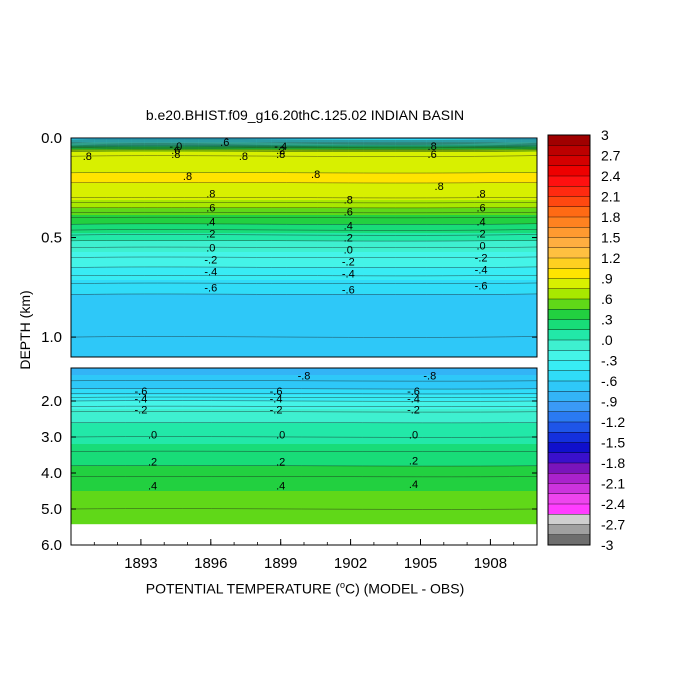 Image resolution: width=700 pixels, height=700 pixels. Describe the element at coordinates (481, 270) in the screenshot. I see `contour-label: -.4` at that location.